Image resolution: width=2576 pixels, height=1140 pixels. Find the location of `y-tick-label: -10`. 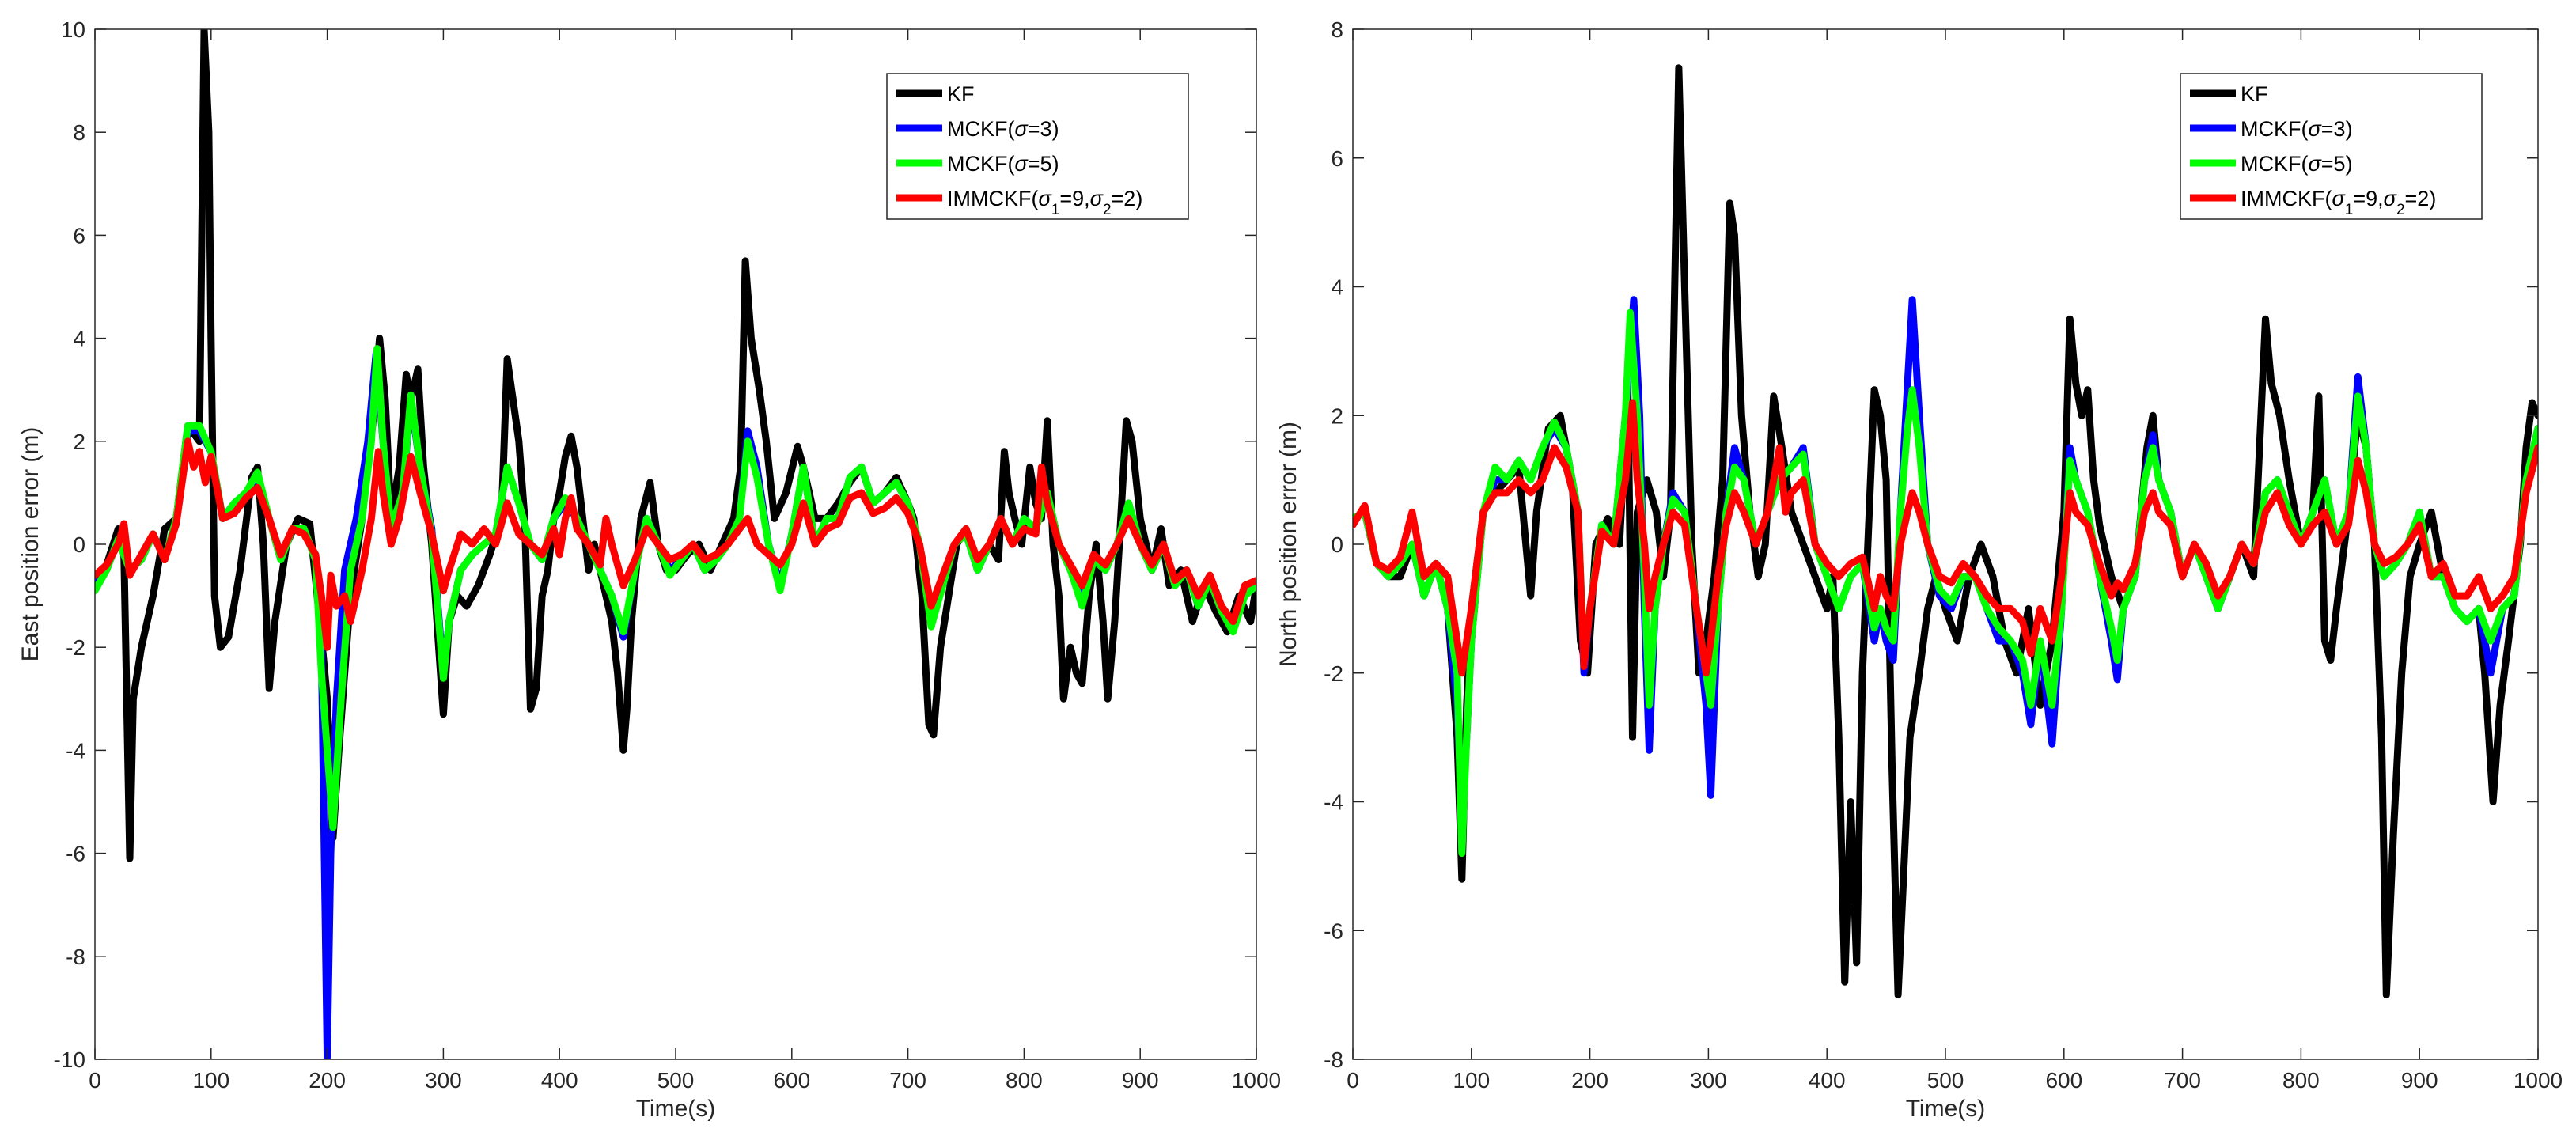

y-tick-label: -10 is located at coordinates (69, 1059).